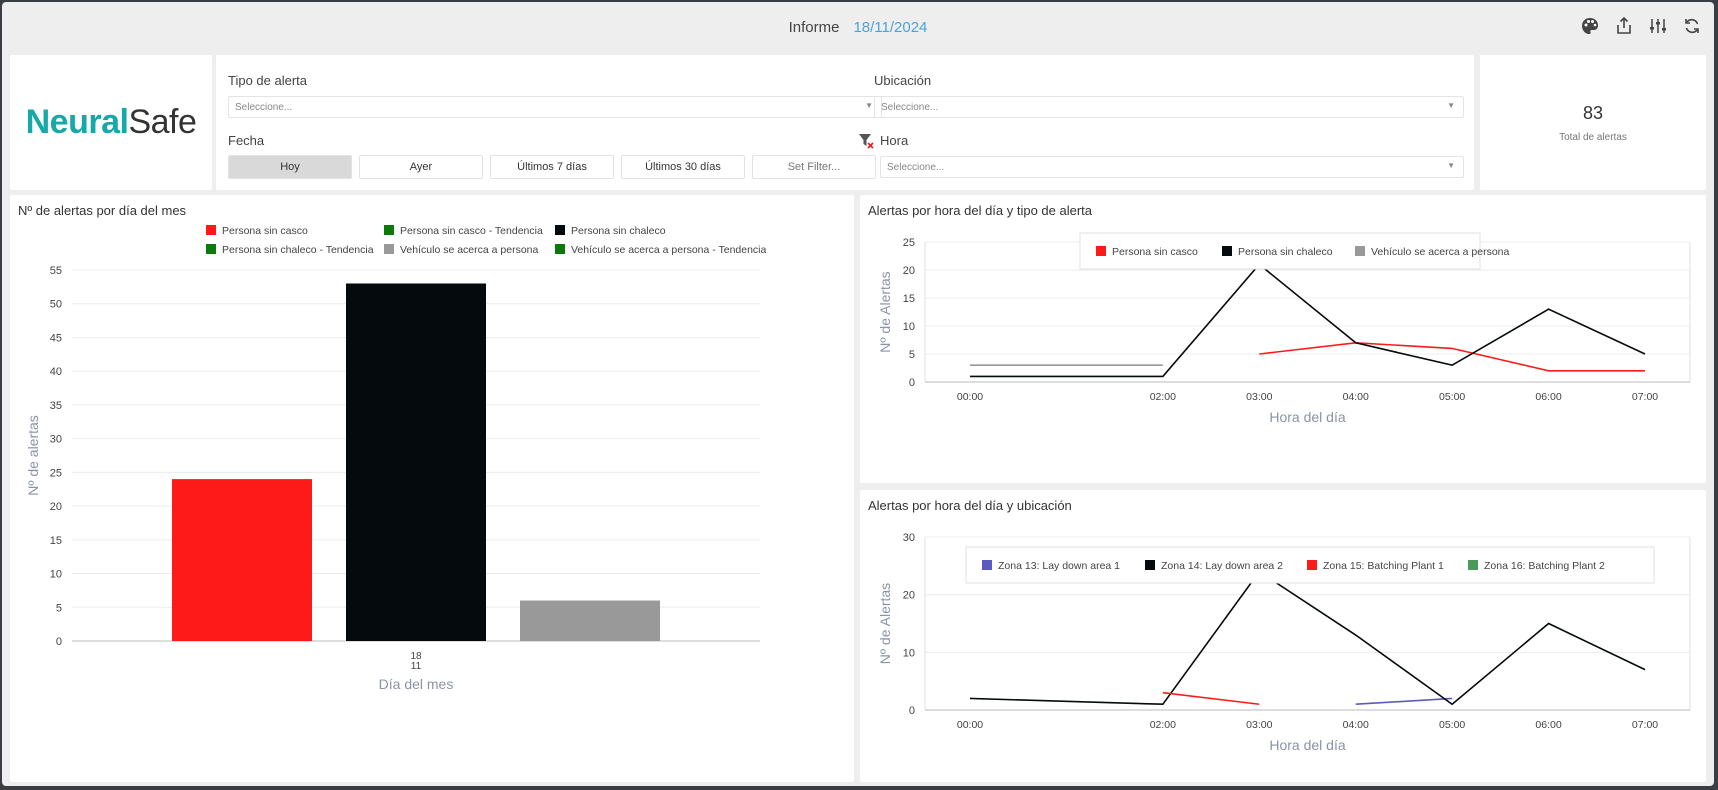 The width and height of the screenshot is (1718, 790). Describe the element at coordinates (1383, 566) in the screenshot. I see `legend-label: Zona 15: Batching Plant 1` at that location.